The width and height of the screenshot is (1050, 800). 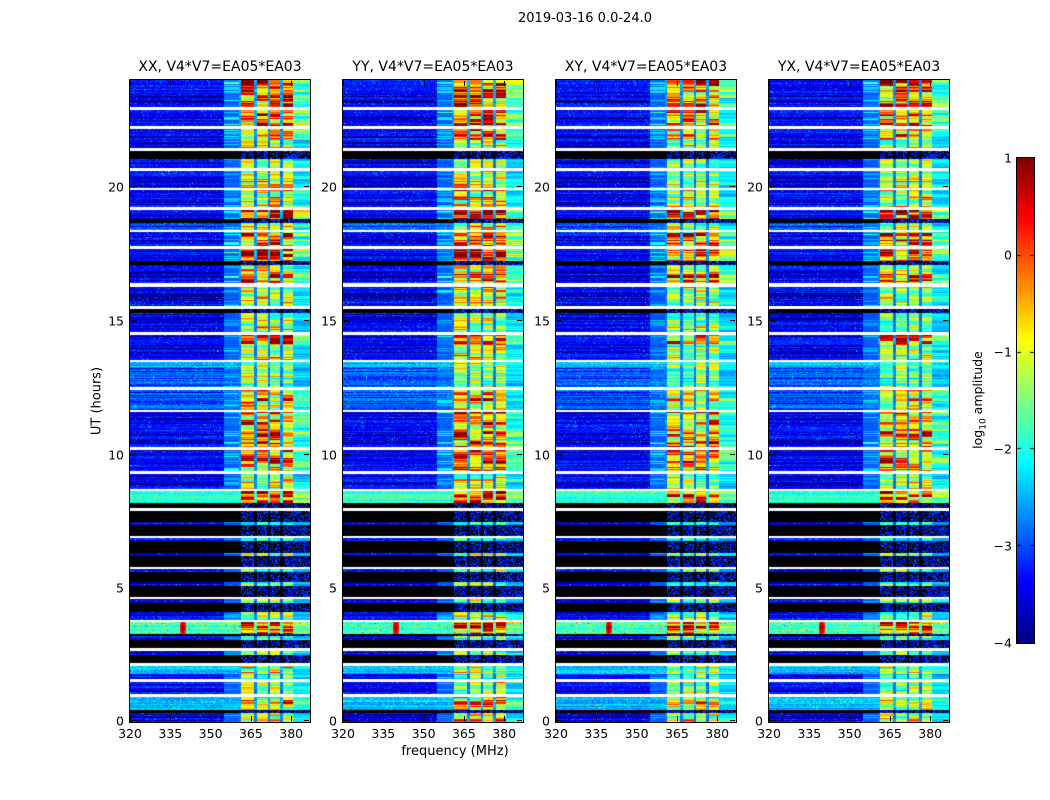 I want to click on colorbar-label-subscript: 10, so click(x=983, y=424).